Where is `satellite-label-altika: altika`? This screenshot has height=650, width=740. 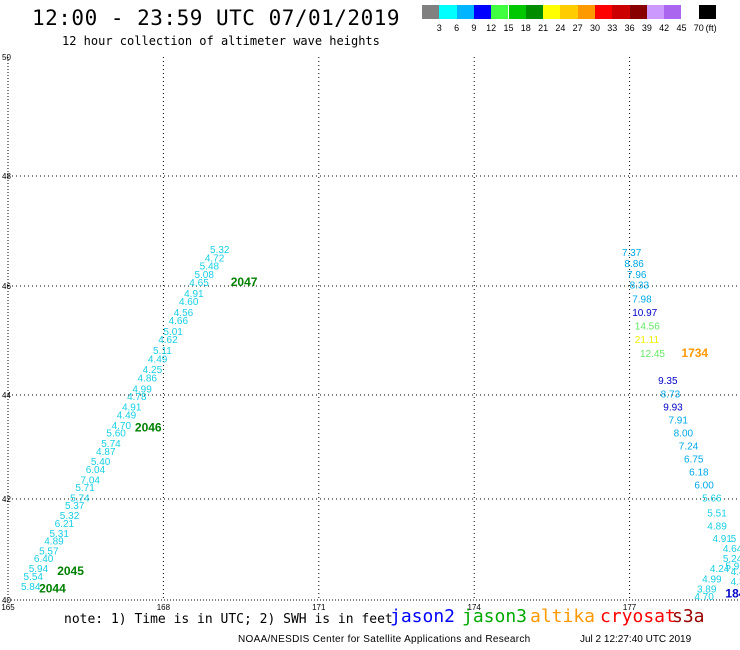 satellite-label-altika: altika is located at coordinates (563, 616).